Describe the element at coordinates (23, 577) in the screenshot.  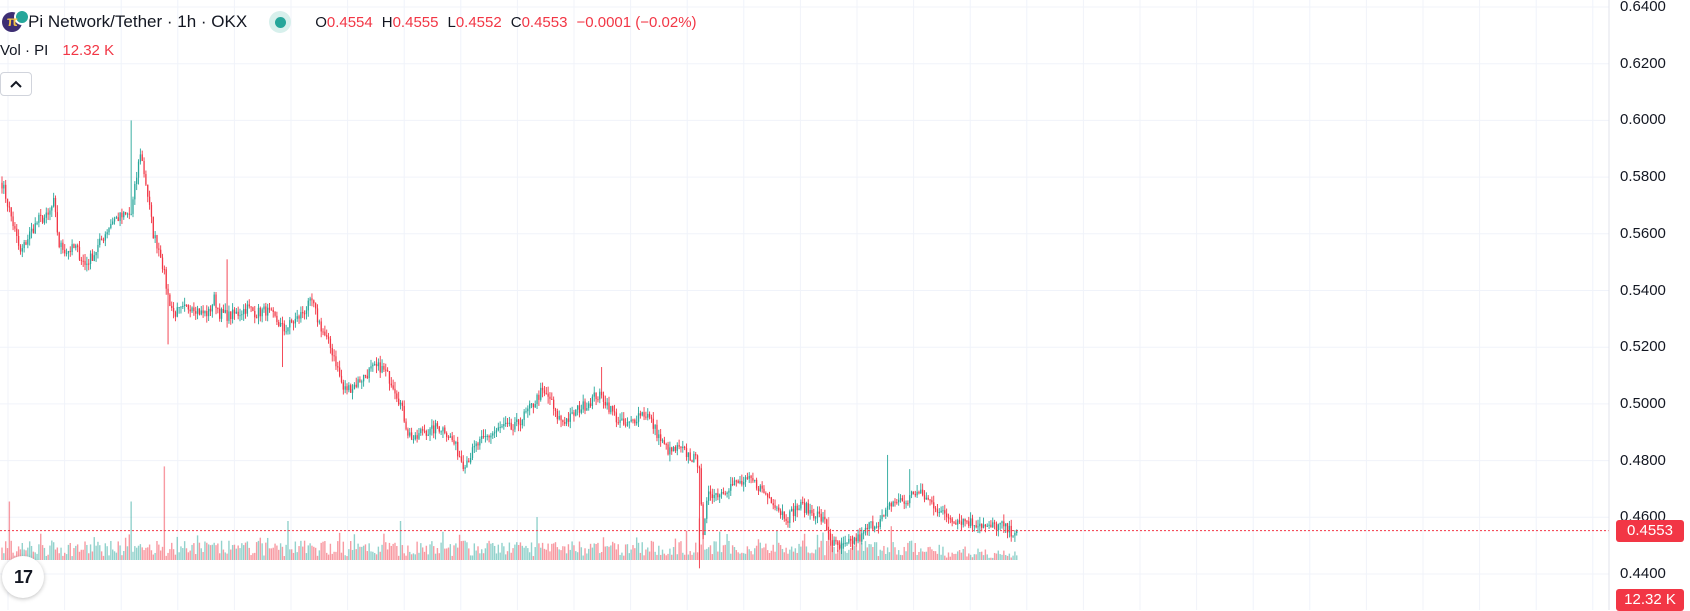
I see `tradingview-logo: 17` at that location.